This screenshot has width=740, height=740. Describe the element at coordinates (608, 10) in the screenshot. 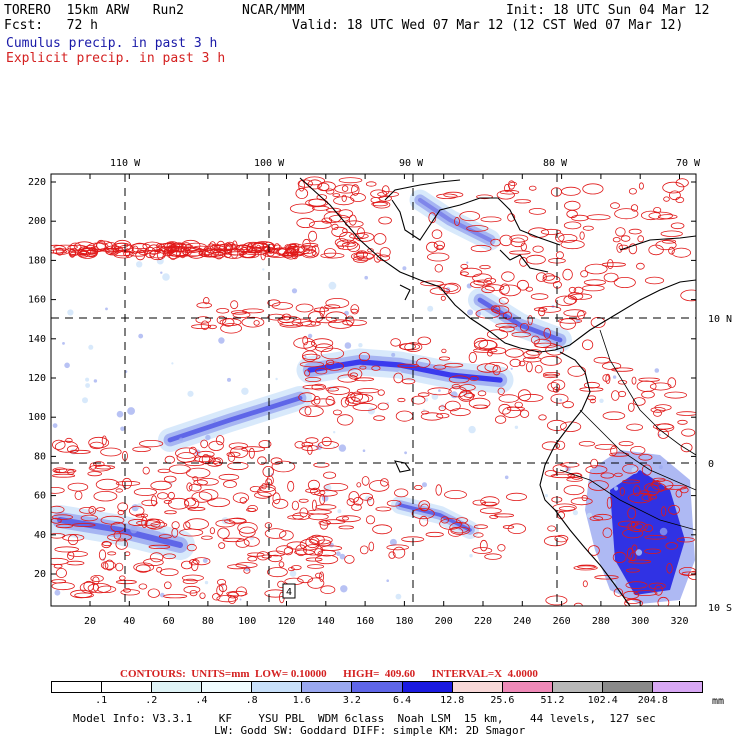

I see `init-time: Init: 18 UTC Sun 04 Mar 12` at that location.